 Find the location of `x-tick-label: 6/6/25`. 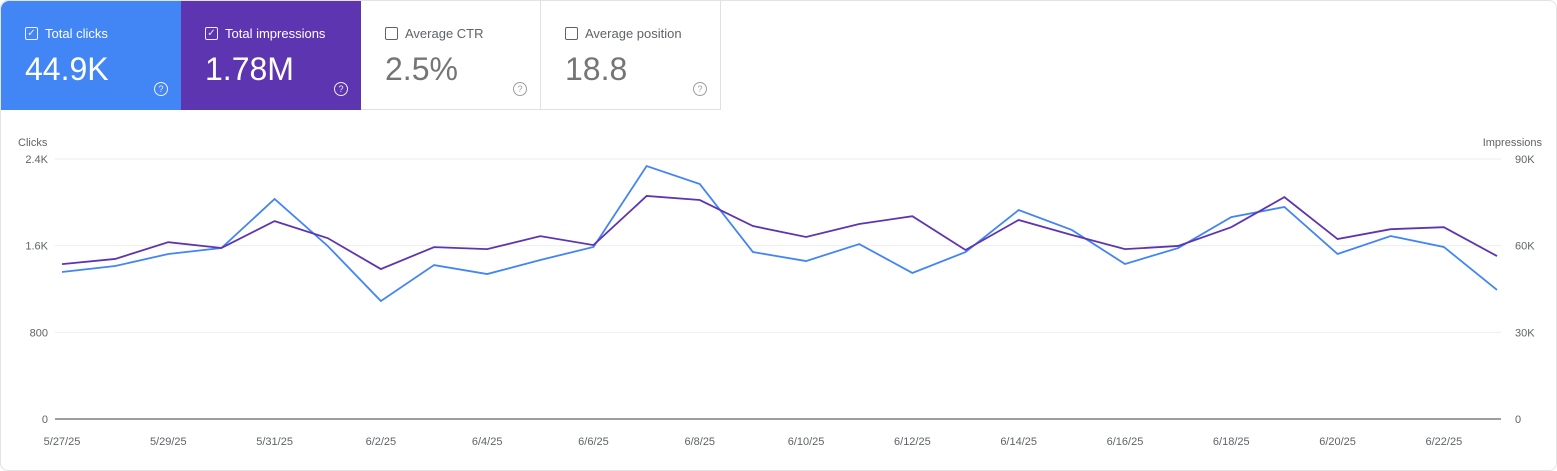

x-tick-label: 6/6/25 is located at coordinates (593, 442).